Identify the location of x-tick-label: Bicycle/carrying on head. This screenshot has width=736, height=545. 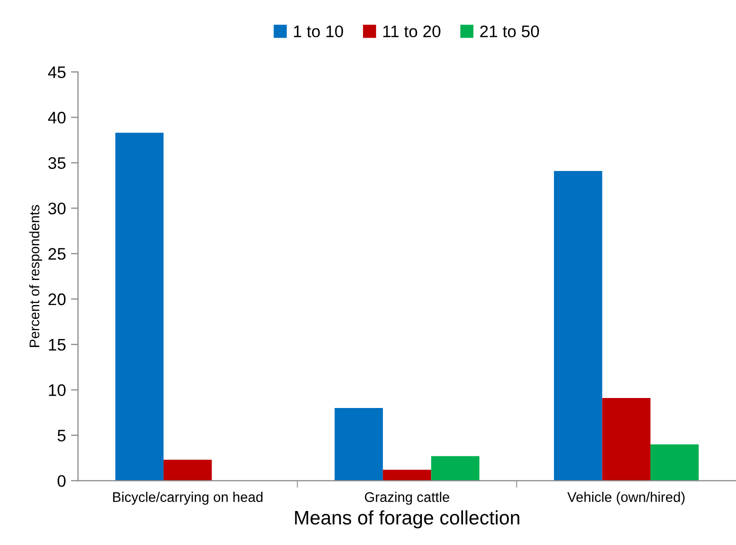
(187, 498).